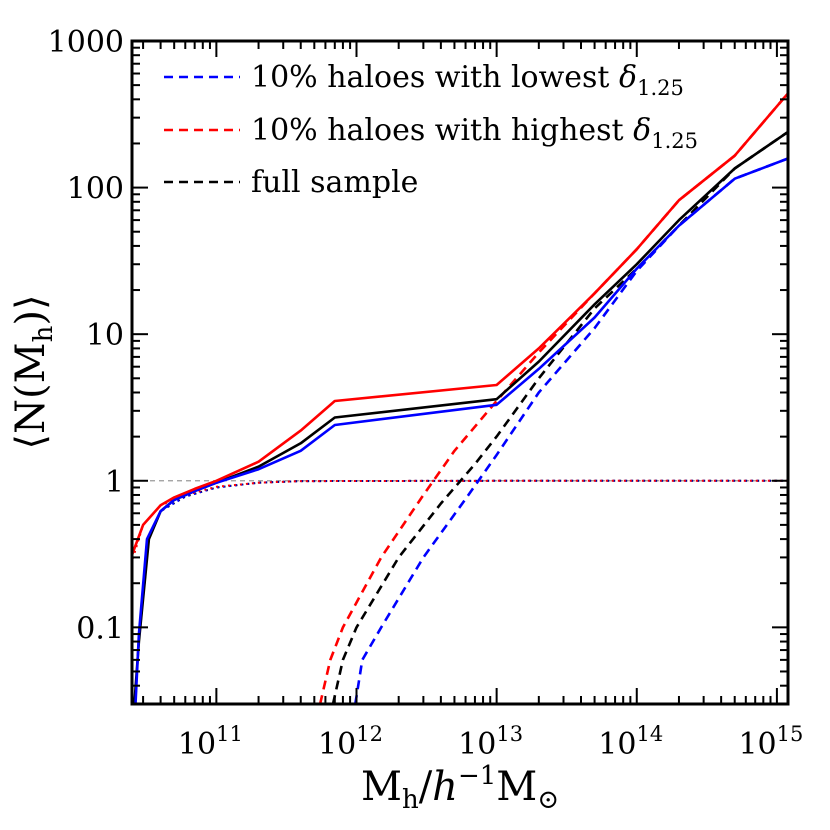 The image size is (830, 830). What do you see at coordinates (445, 787) in the screenshot?
I see `x-label-h: h` at bounding box center [445, 787].